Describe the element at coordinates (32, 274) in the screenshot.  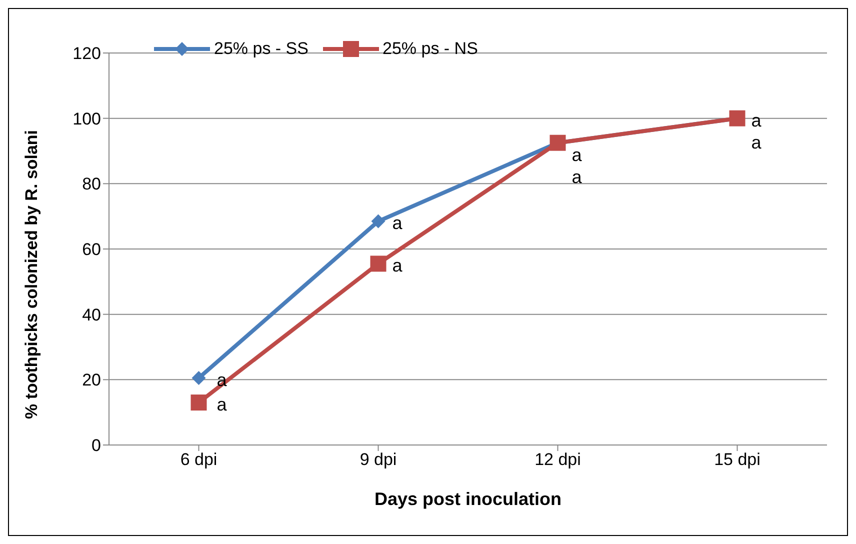
I see `y-axis-title: % toothpicks colonized by R. solani` at that location.